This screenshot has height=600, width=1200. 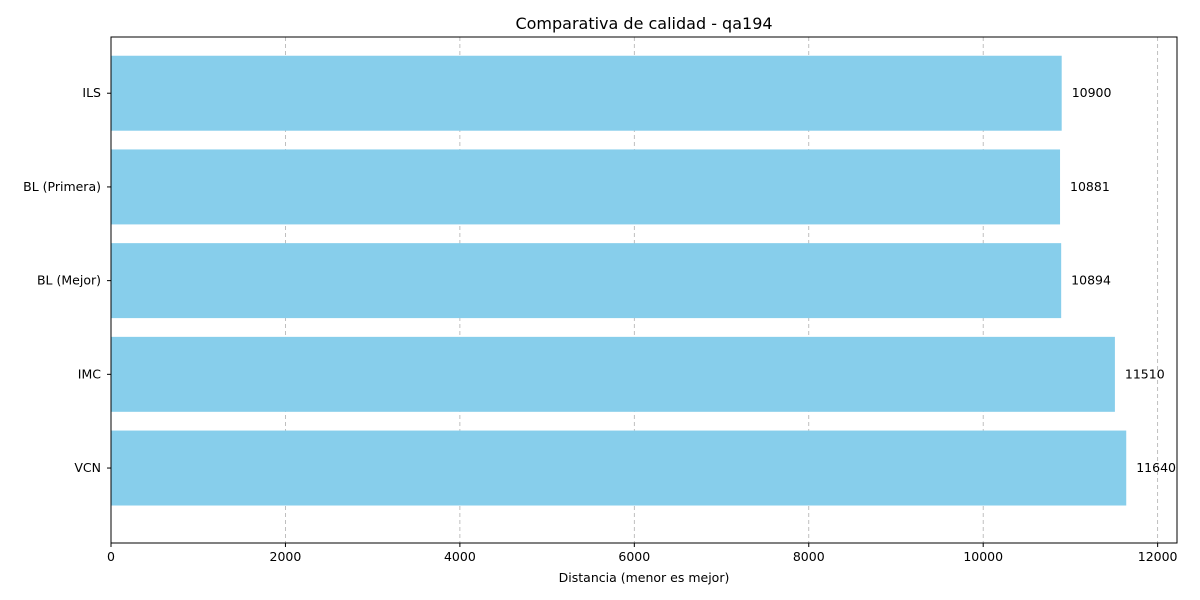 I want to click on y-tick-label: BL (Mejor), so click(x=69, y=280).